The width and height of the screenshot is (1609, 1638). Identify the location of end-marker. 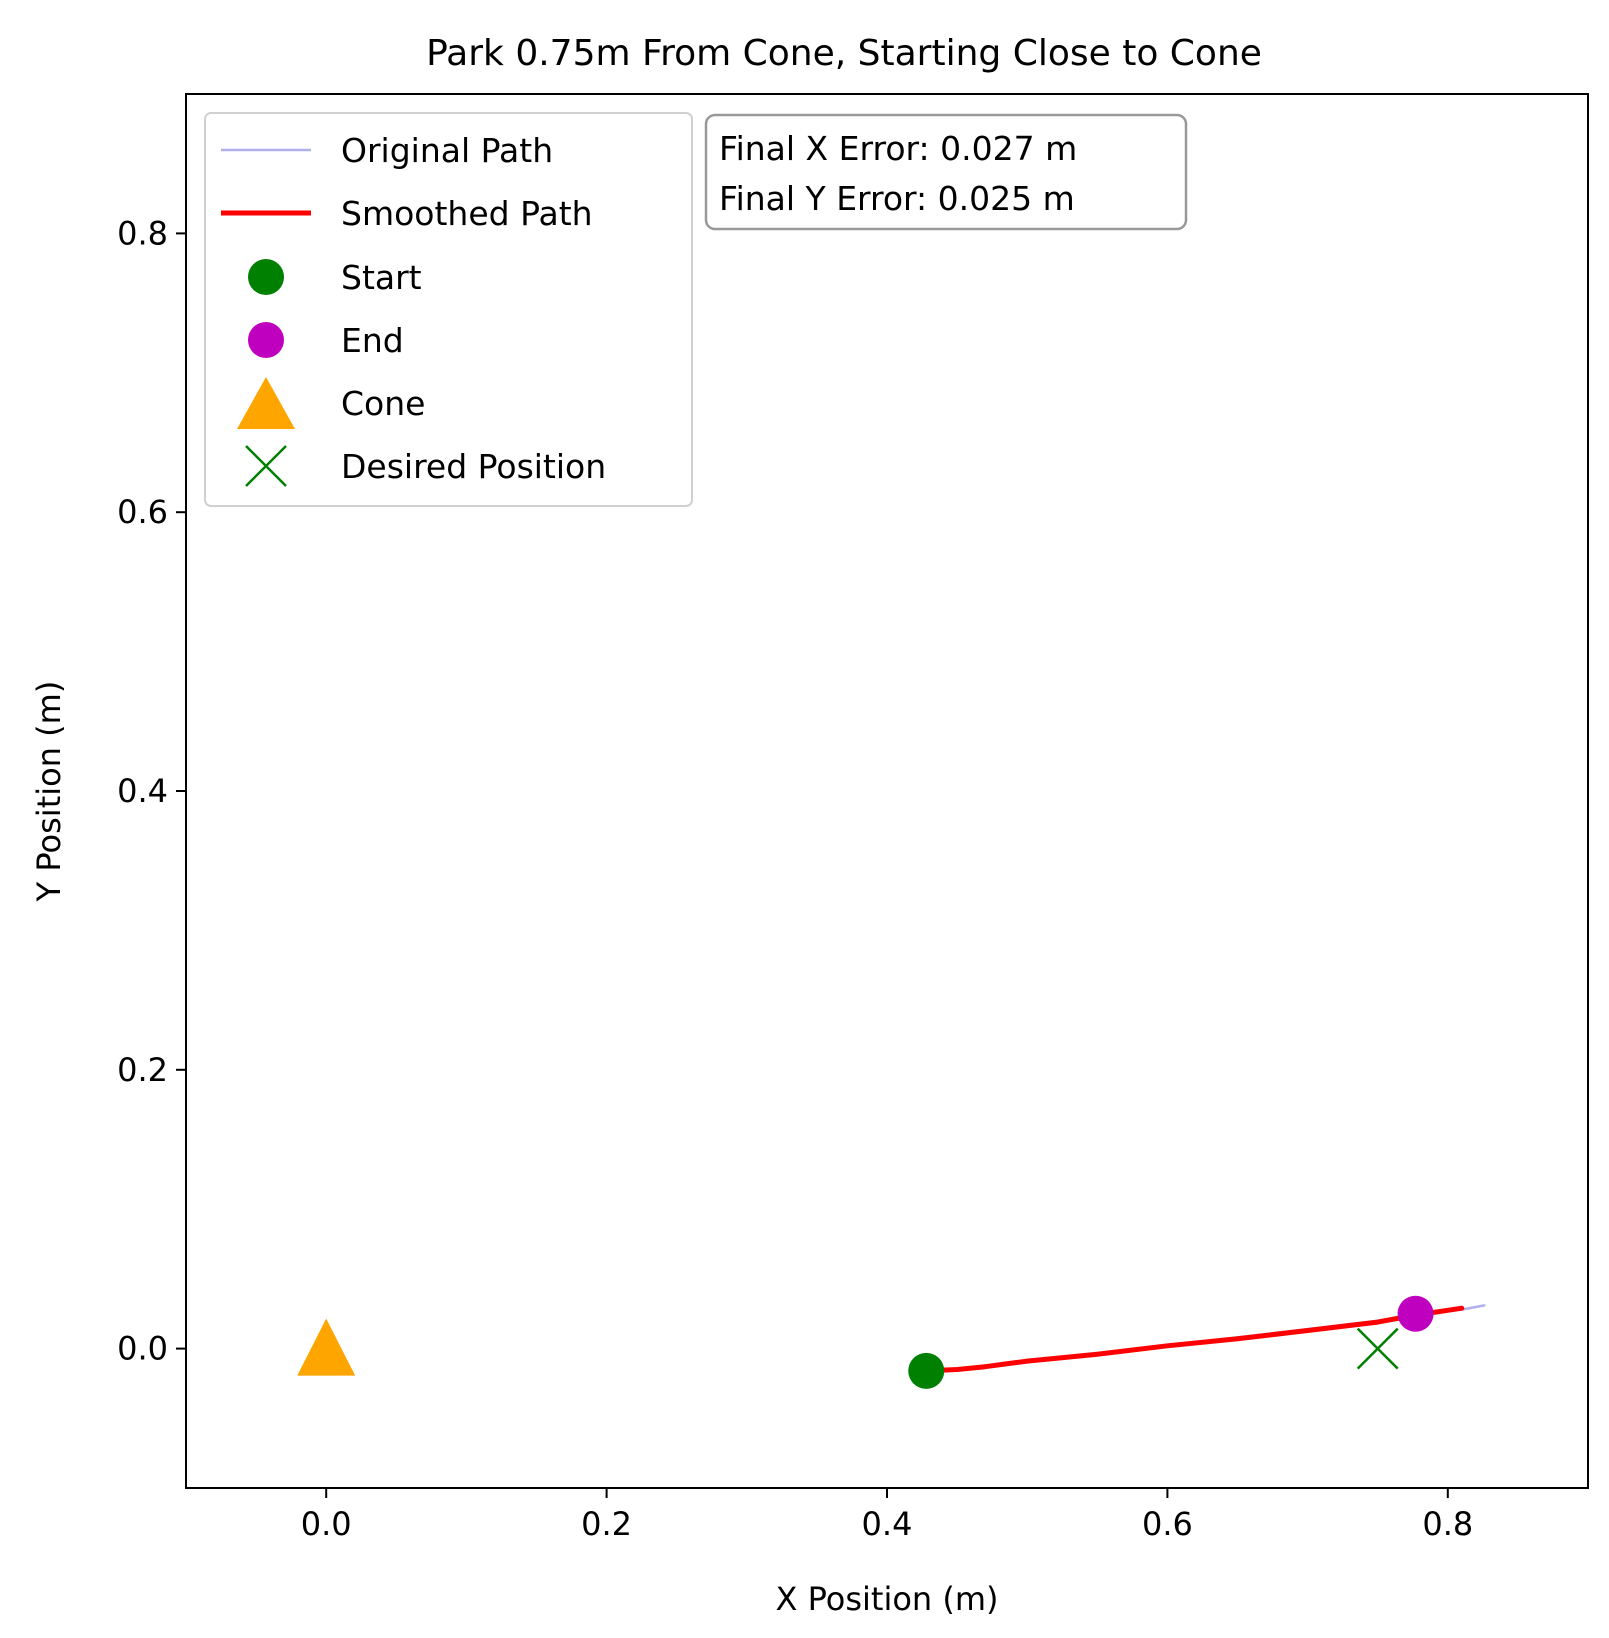
(1415, 1313).